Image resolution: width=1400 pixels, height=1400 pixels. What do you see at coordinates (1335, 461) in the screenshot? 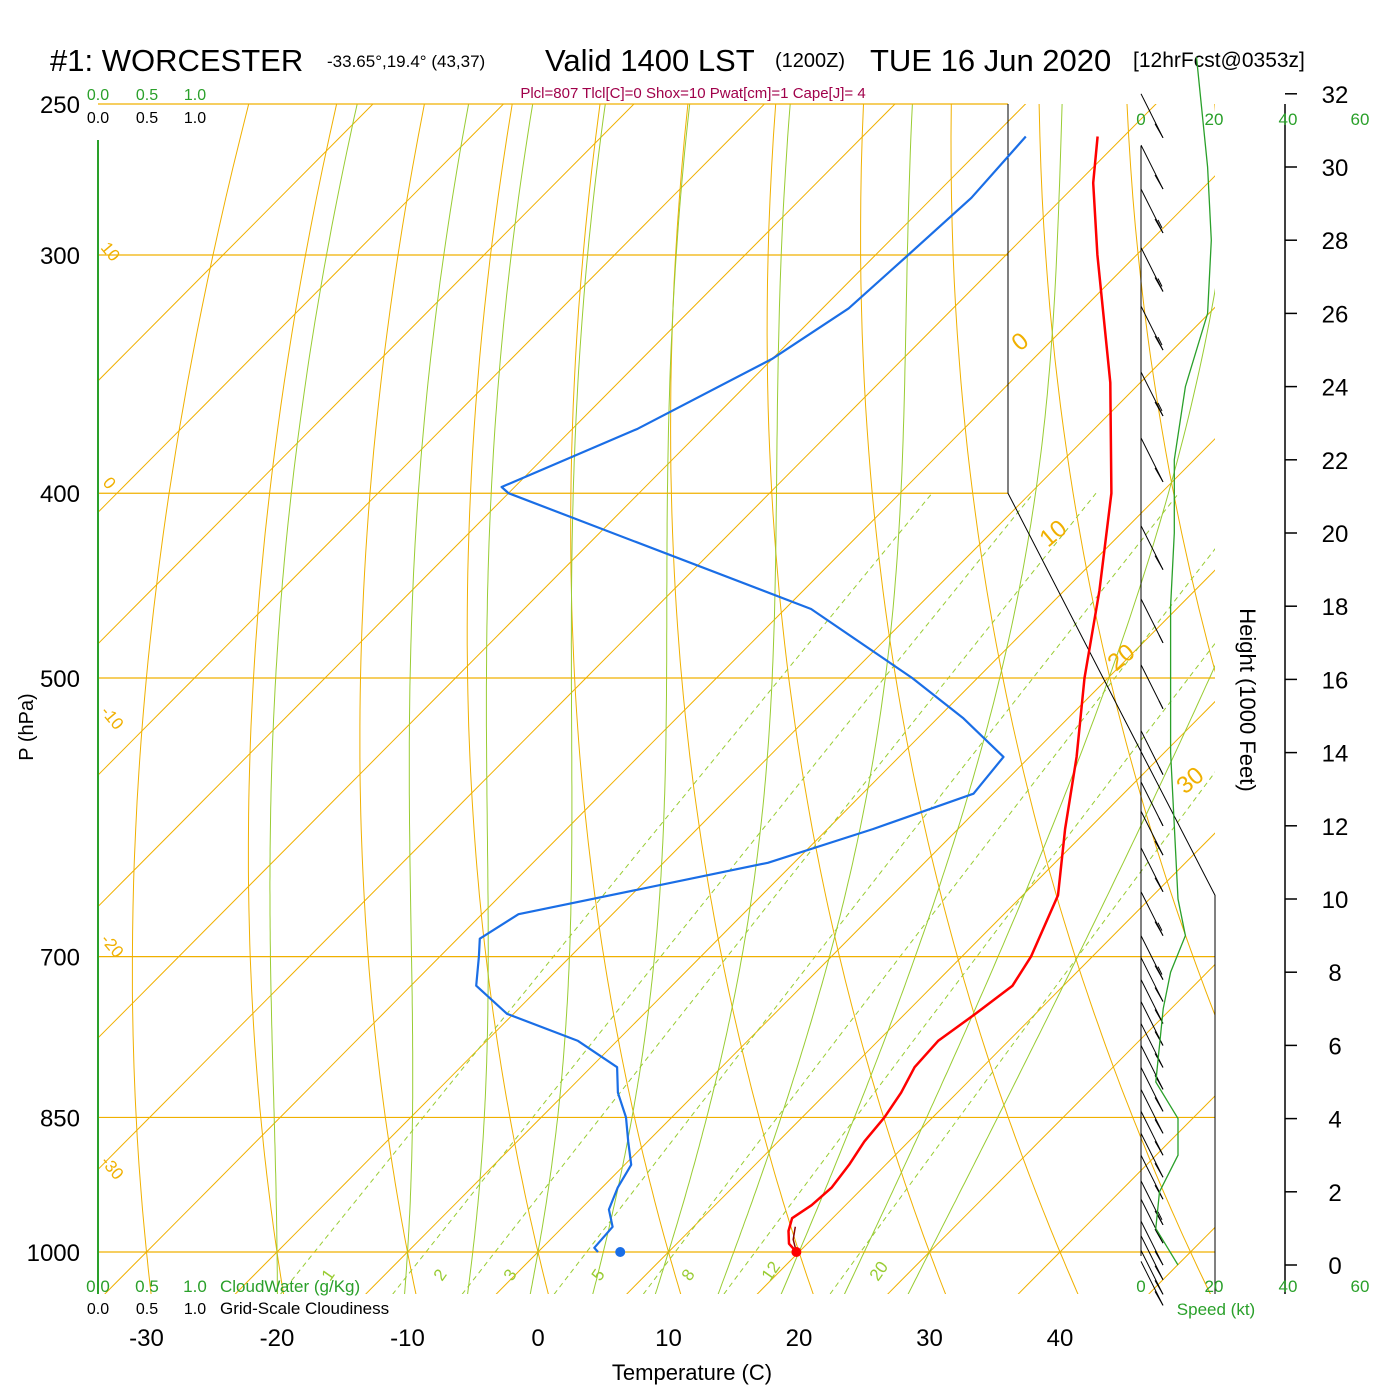
I see `height-tick-label: 22` at bounding box center [1335, 461].